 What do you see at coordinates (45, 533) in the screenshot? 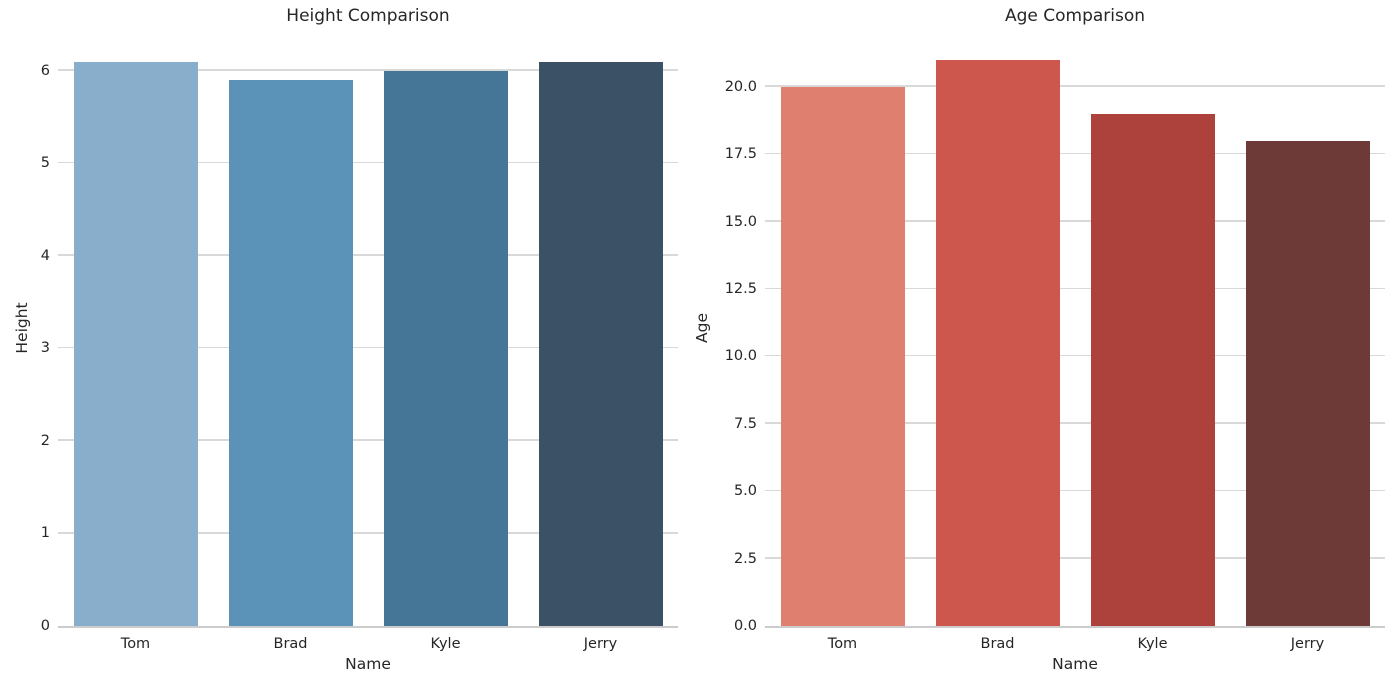
I see `y-tick-label: 1` at bounding box center [45, 533].